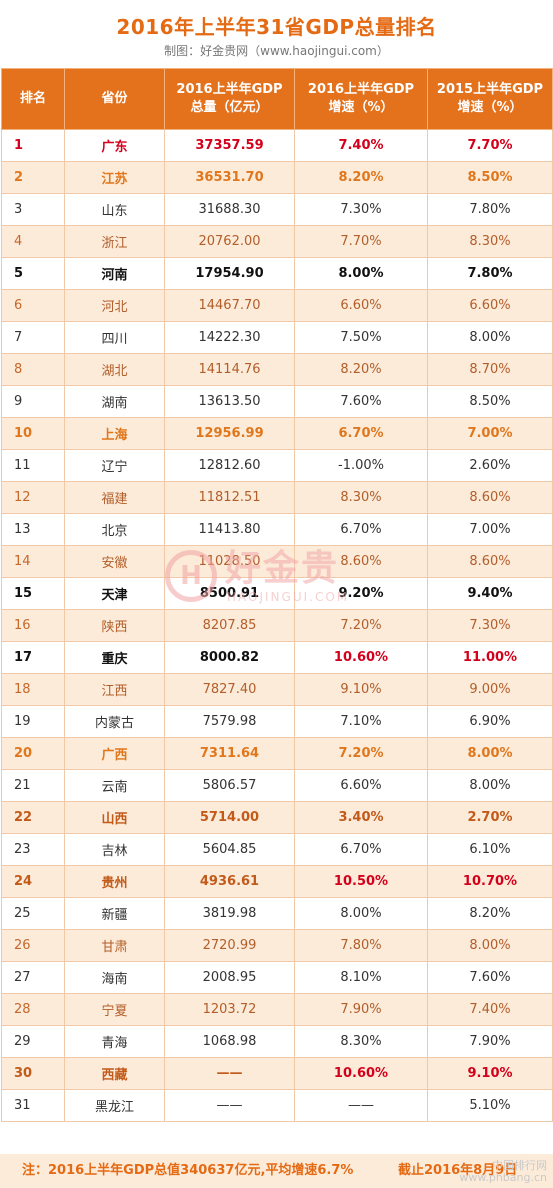 The height and width of the screenshot is (1188, 553). I want to click on table-row: 13 北京 11413.80 6.70% 7.00%, so click(277, 529).